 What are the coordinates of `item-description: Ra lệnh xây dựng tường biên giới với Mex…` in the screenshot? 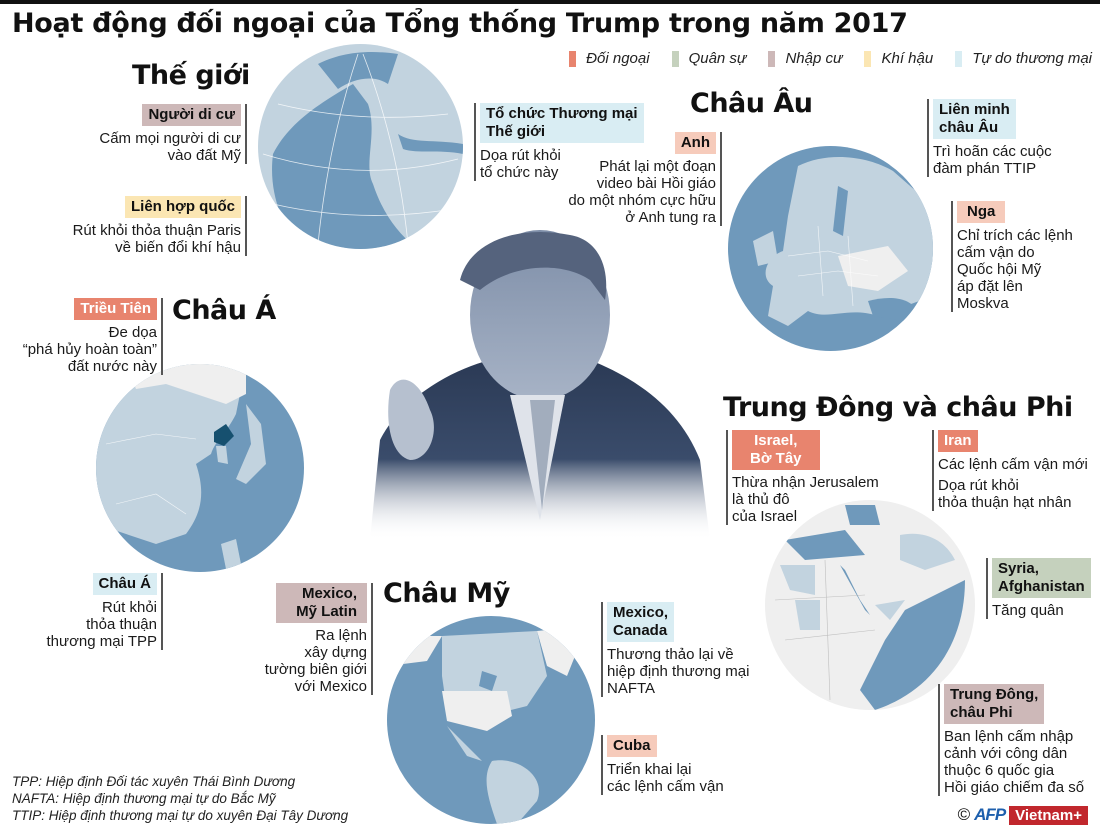 It's located at (315, 661).